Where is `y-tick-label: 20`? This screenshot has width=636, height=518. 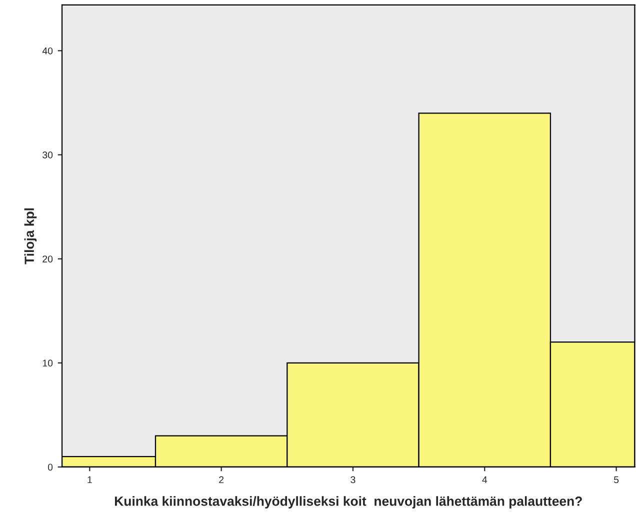
y-tick-label: 20 is located at coordinates (47, 259).